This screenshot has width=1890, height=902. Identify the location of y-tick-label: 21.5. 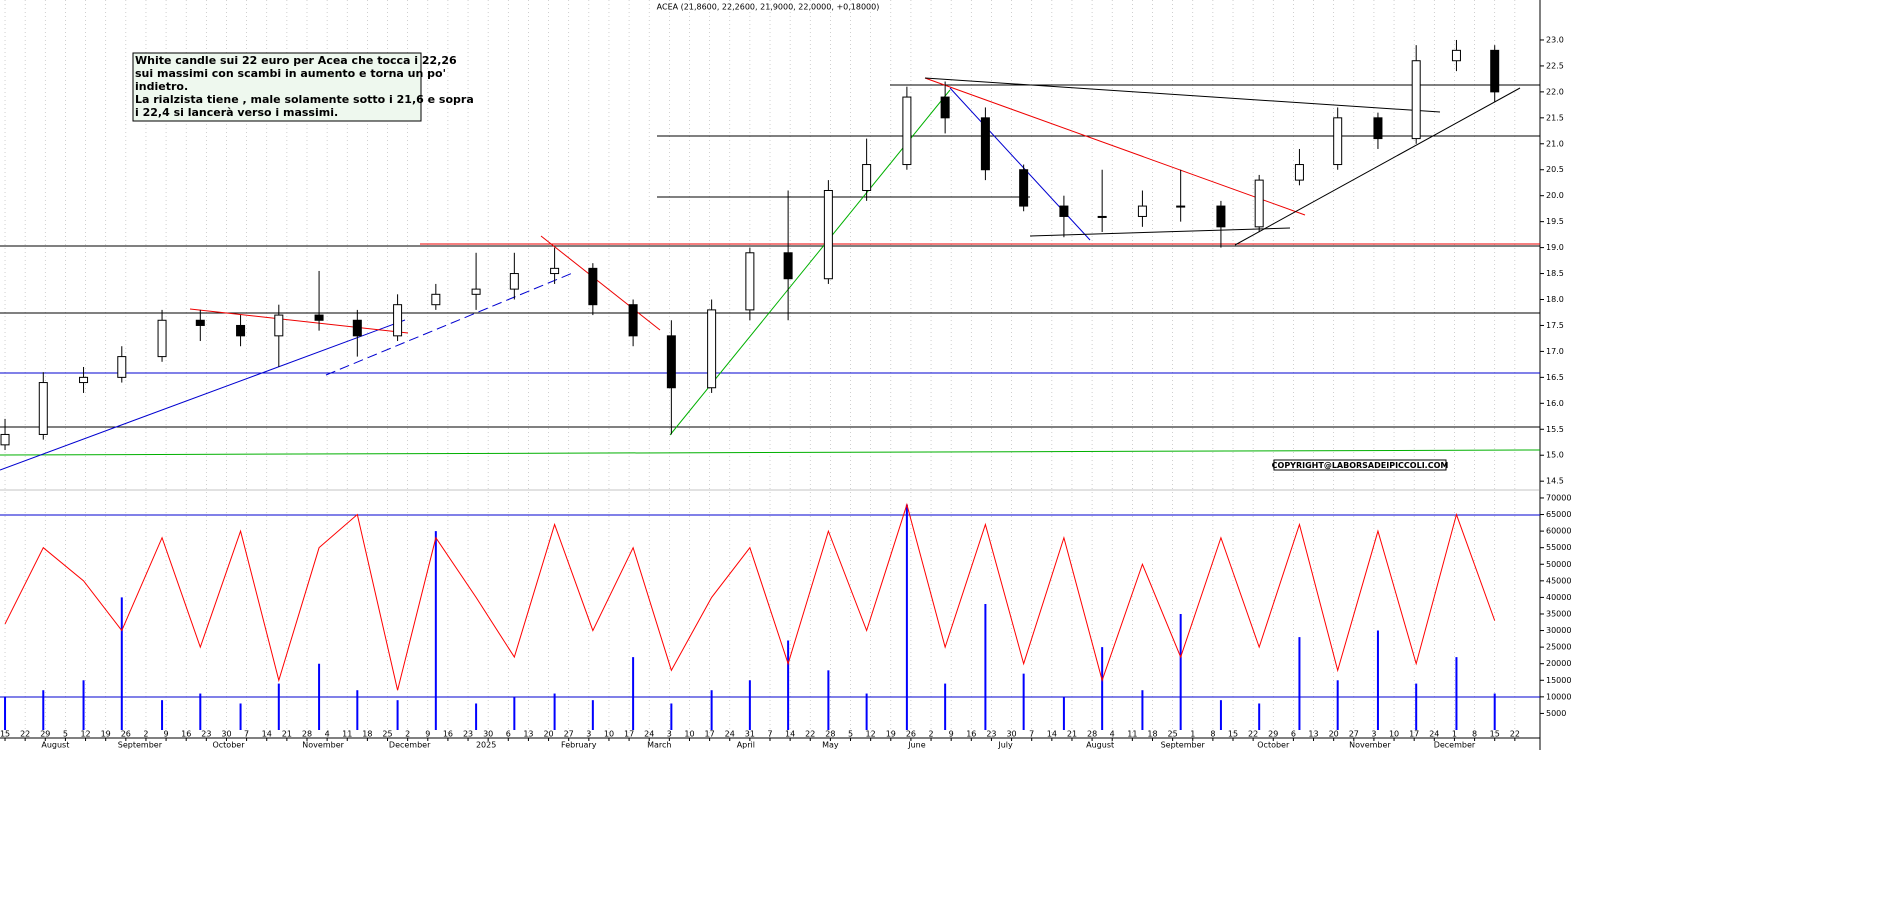
(1555, 117).